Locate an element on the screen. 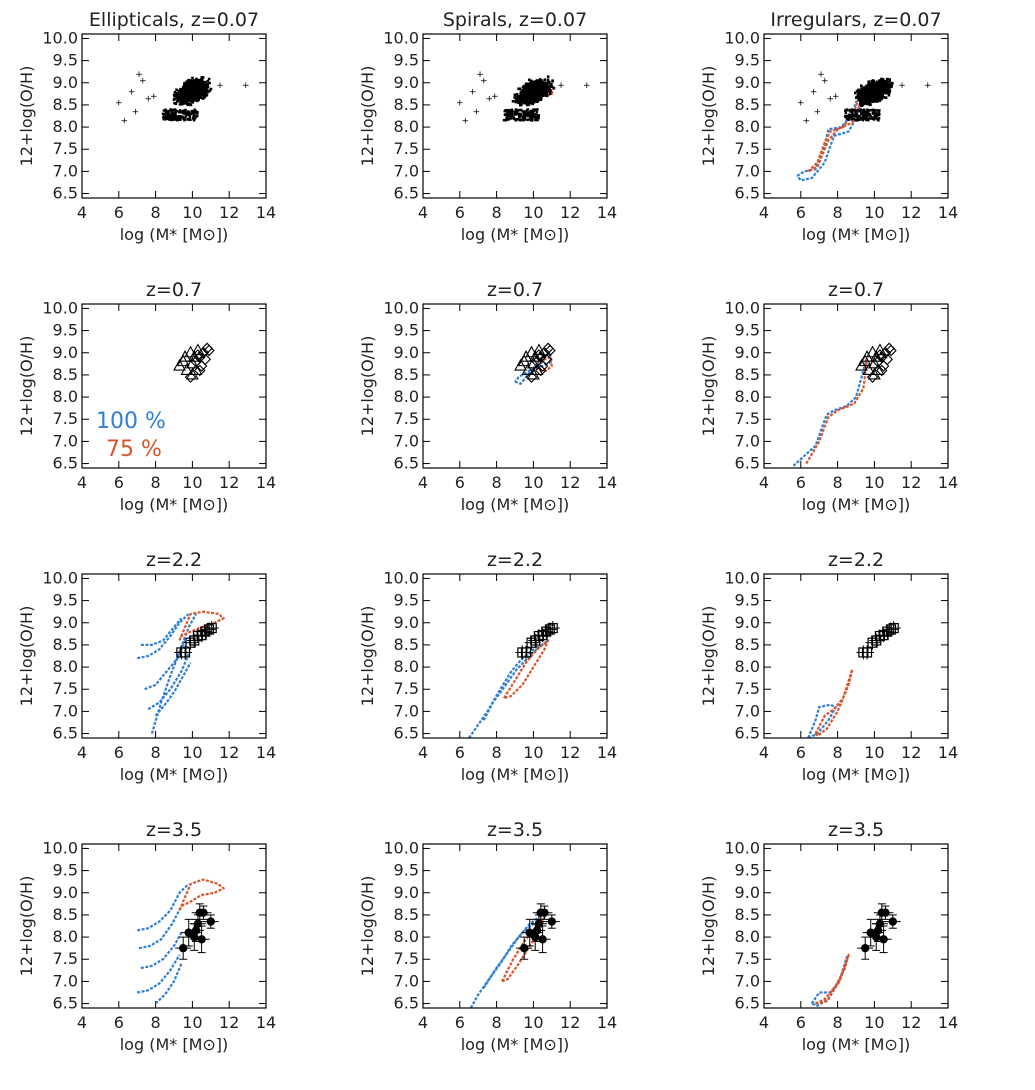 The width and height of the screenshot is (1035, 1090). plot-frame is located at coordinates (856, 116).